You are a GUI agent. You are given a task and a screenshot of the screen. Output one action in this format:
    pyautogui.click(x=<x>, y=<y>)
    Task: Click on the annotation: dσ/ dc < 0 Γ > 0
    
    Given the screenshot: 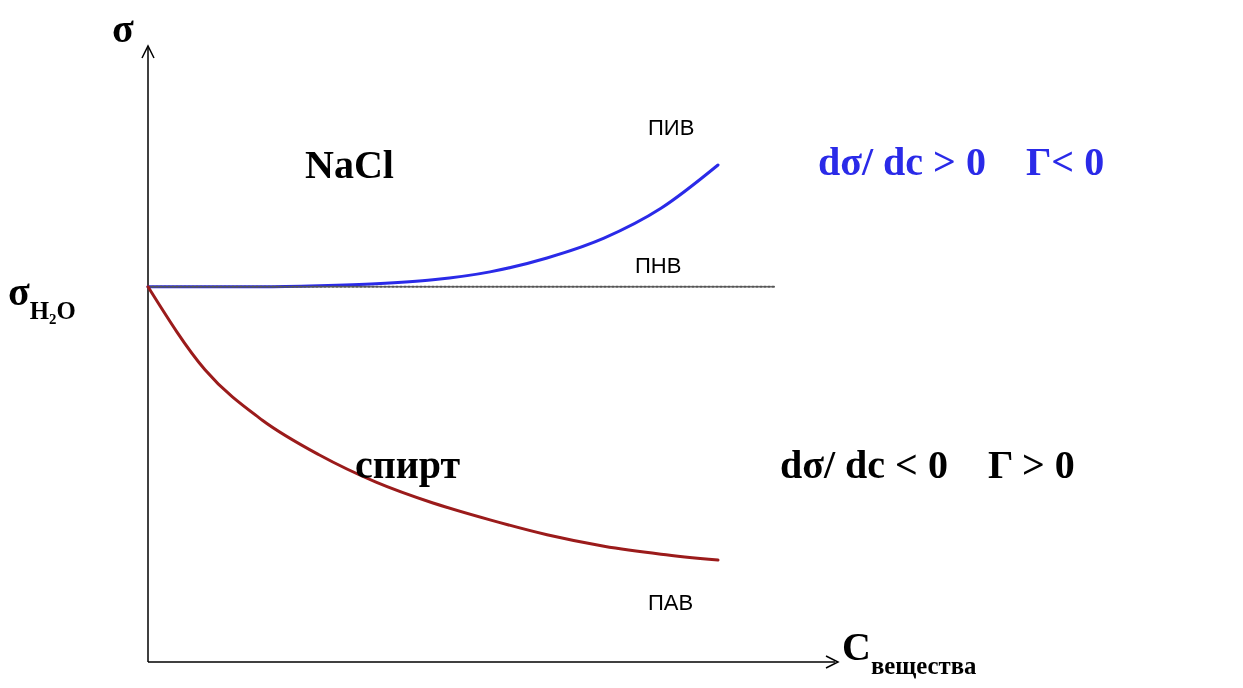 What is the action you would take?
    pyautogui.click(x=927, y=464)
    